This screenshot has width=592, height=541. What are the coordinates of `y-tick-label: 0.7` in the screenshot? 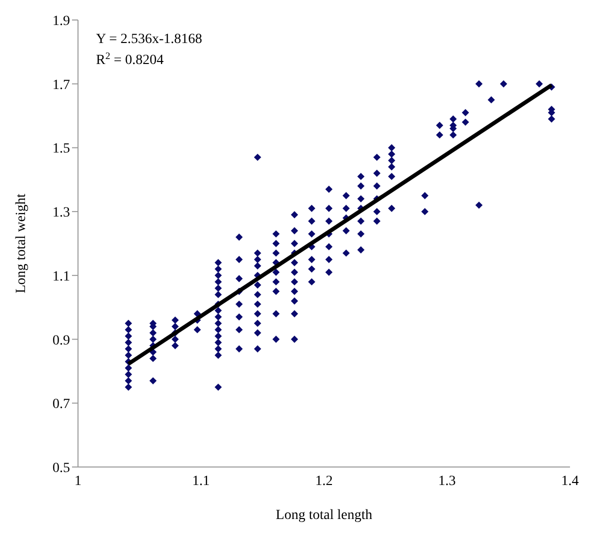 It's located at (61, 404).